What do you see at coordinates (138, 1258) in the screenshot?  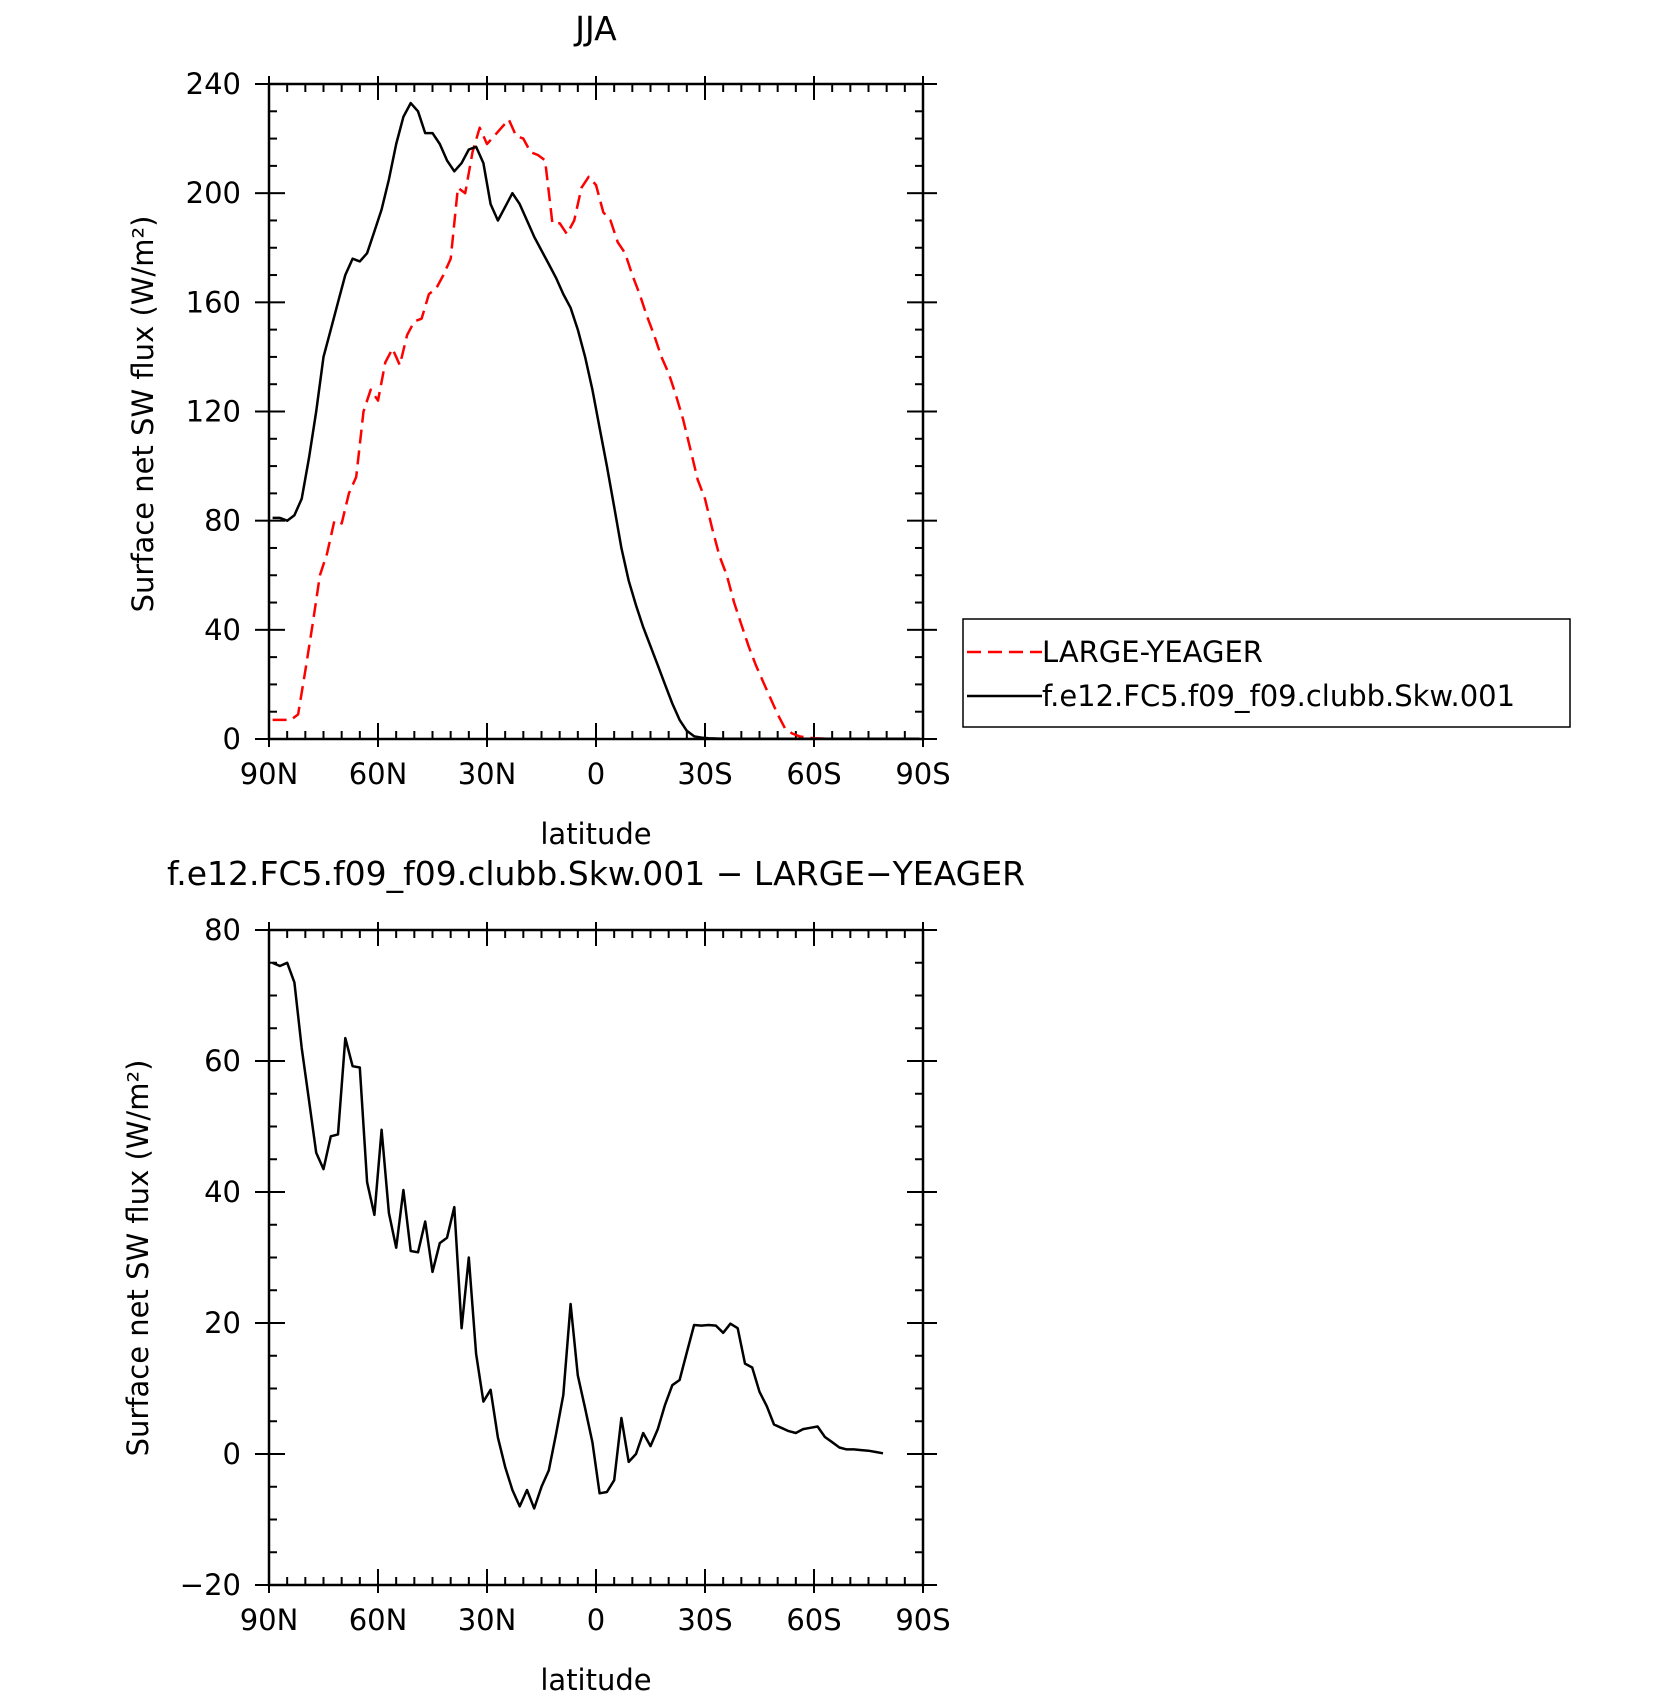 I see `bottom-chart-ylabel: Surface net SW flux (W/m²)` at bounding box center [138, 1258].